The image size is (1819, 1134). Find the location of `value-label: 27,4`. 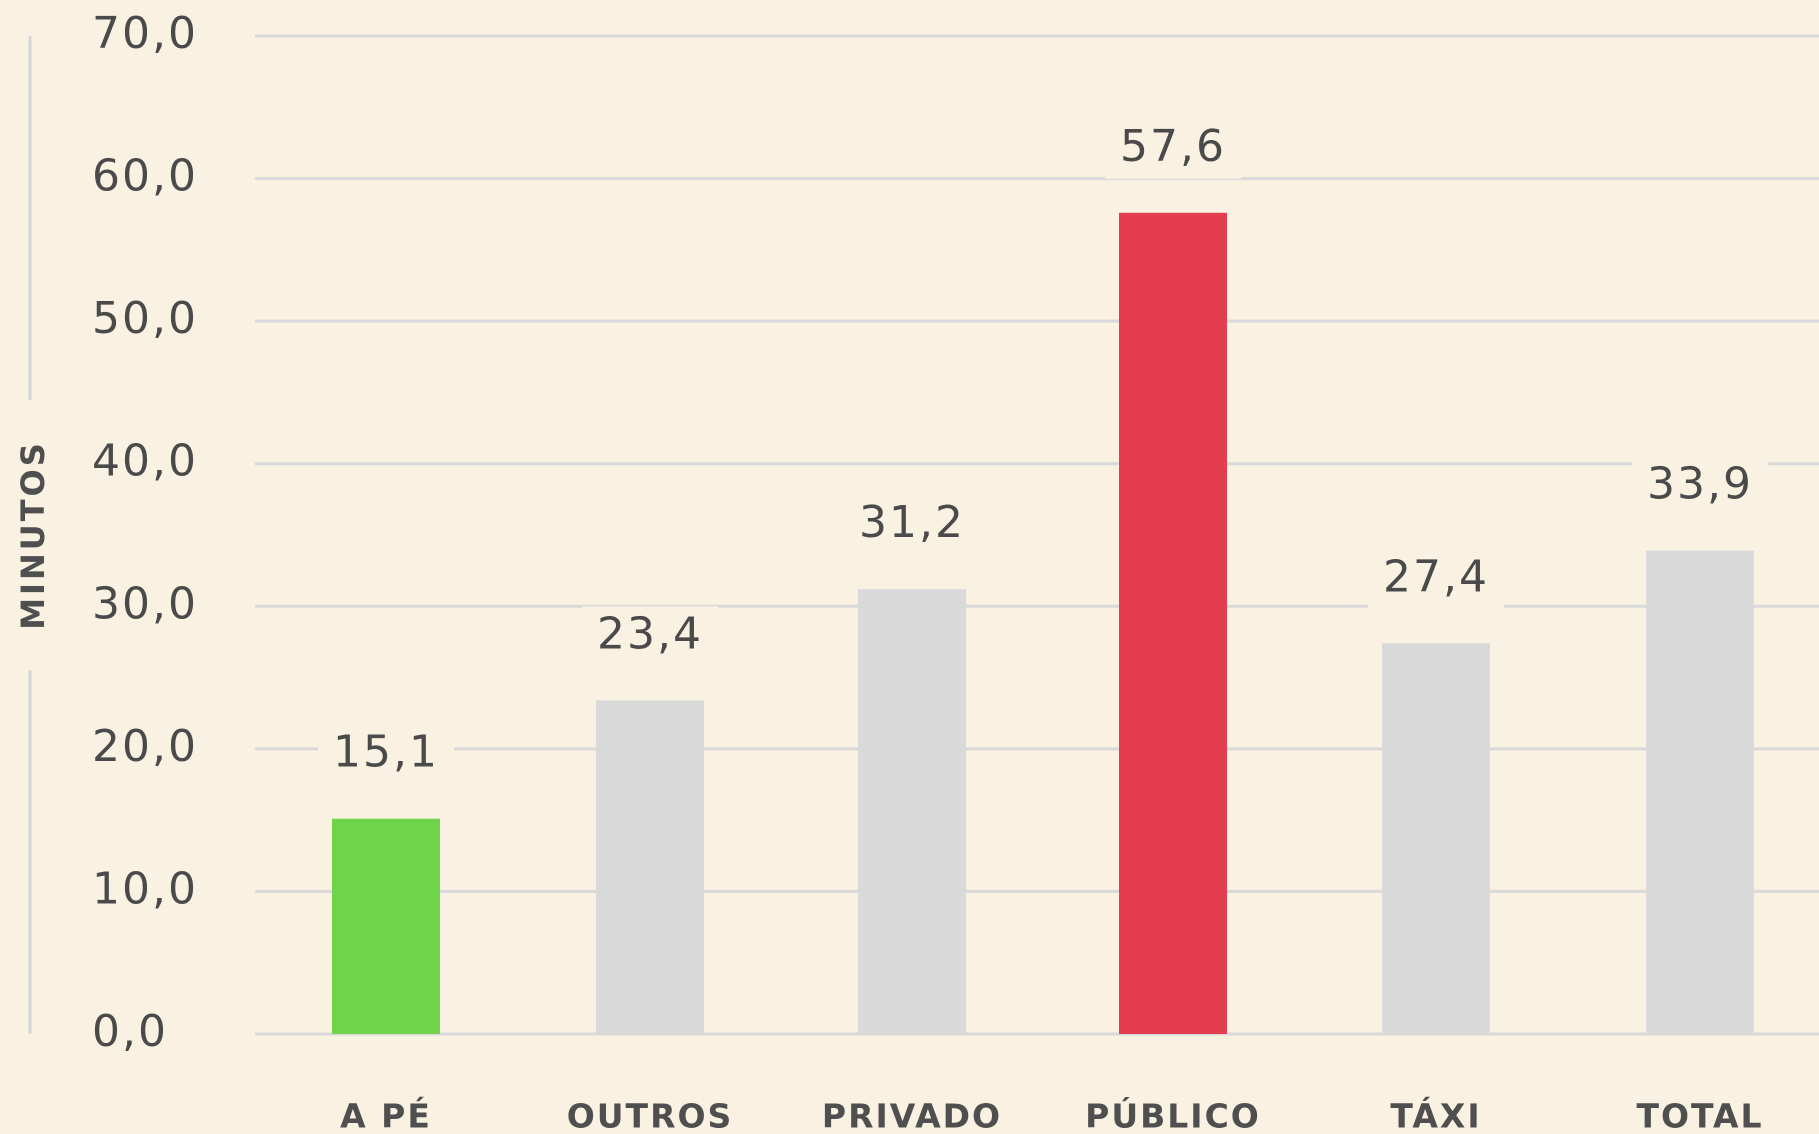

value-label: 27,4 is located at coordinates (1436, 576).